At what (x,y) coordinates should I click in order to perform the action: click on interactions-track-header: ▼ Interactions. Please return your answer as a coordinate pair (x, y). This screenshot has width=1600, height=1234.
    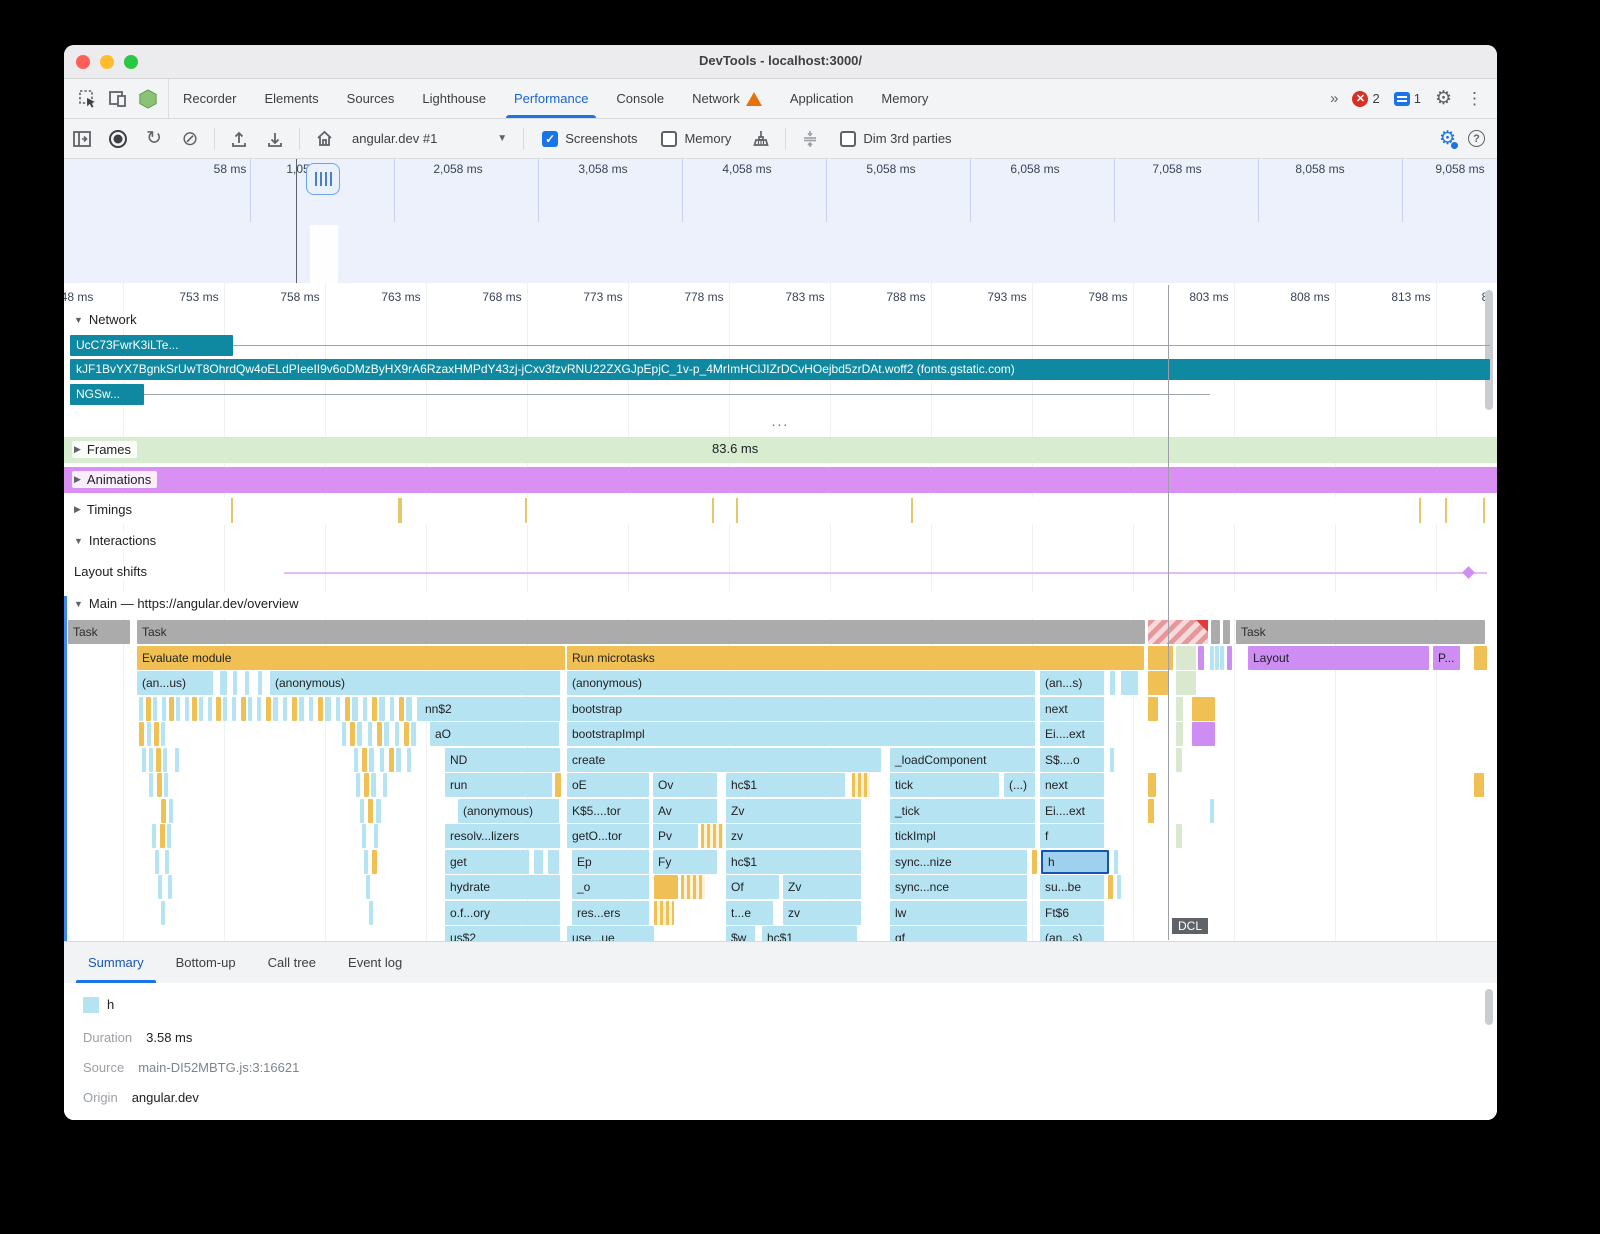
    Looking at the image, I should click on (117, 540).